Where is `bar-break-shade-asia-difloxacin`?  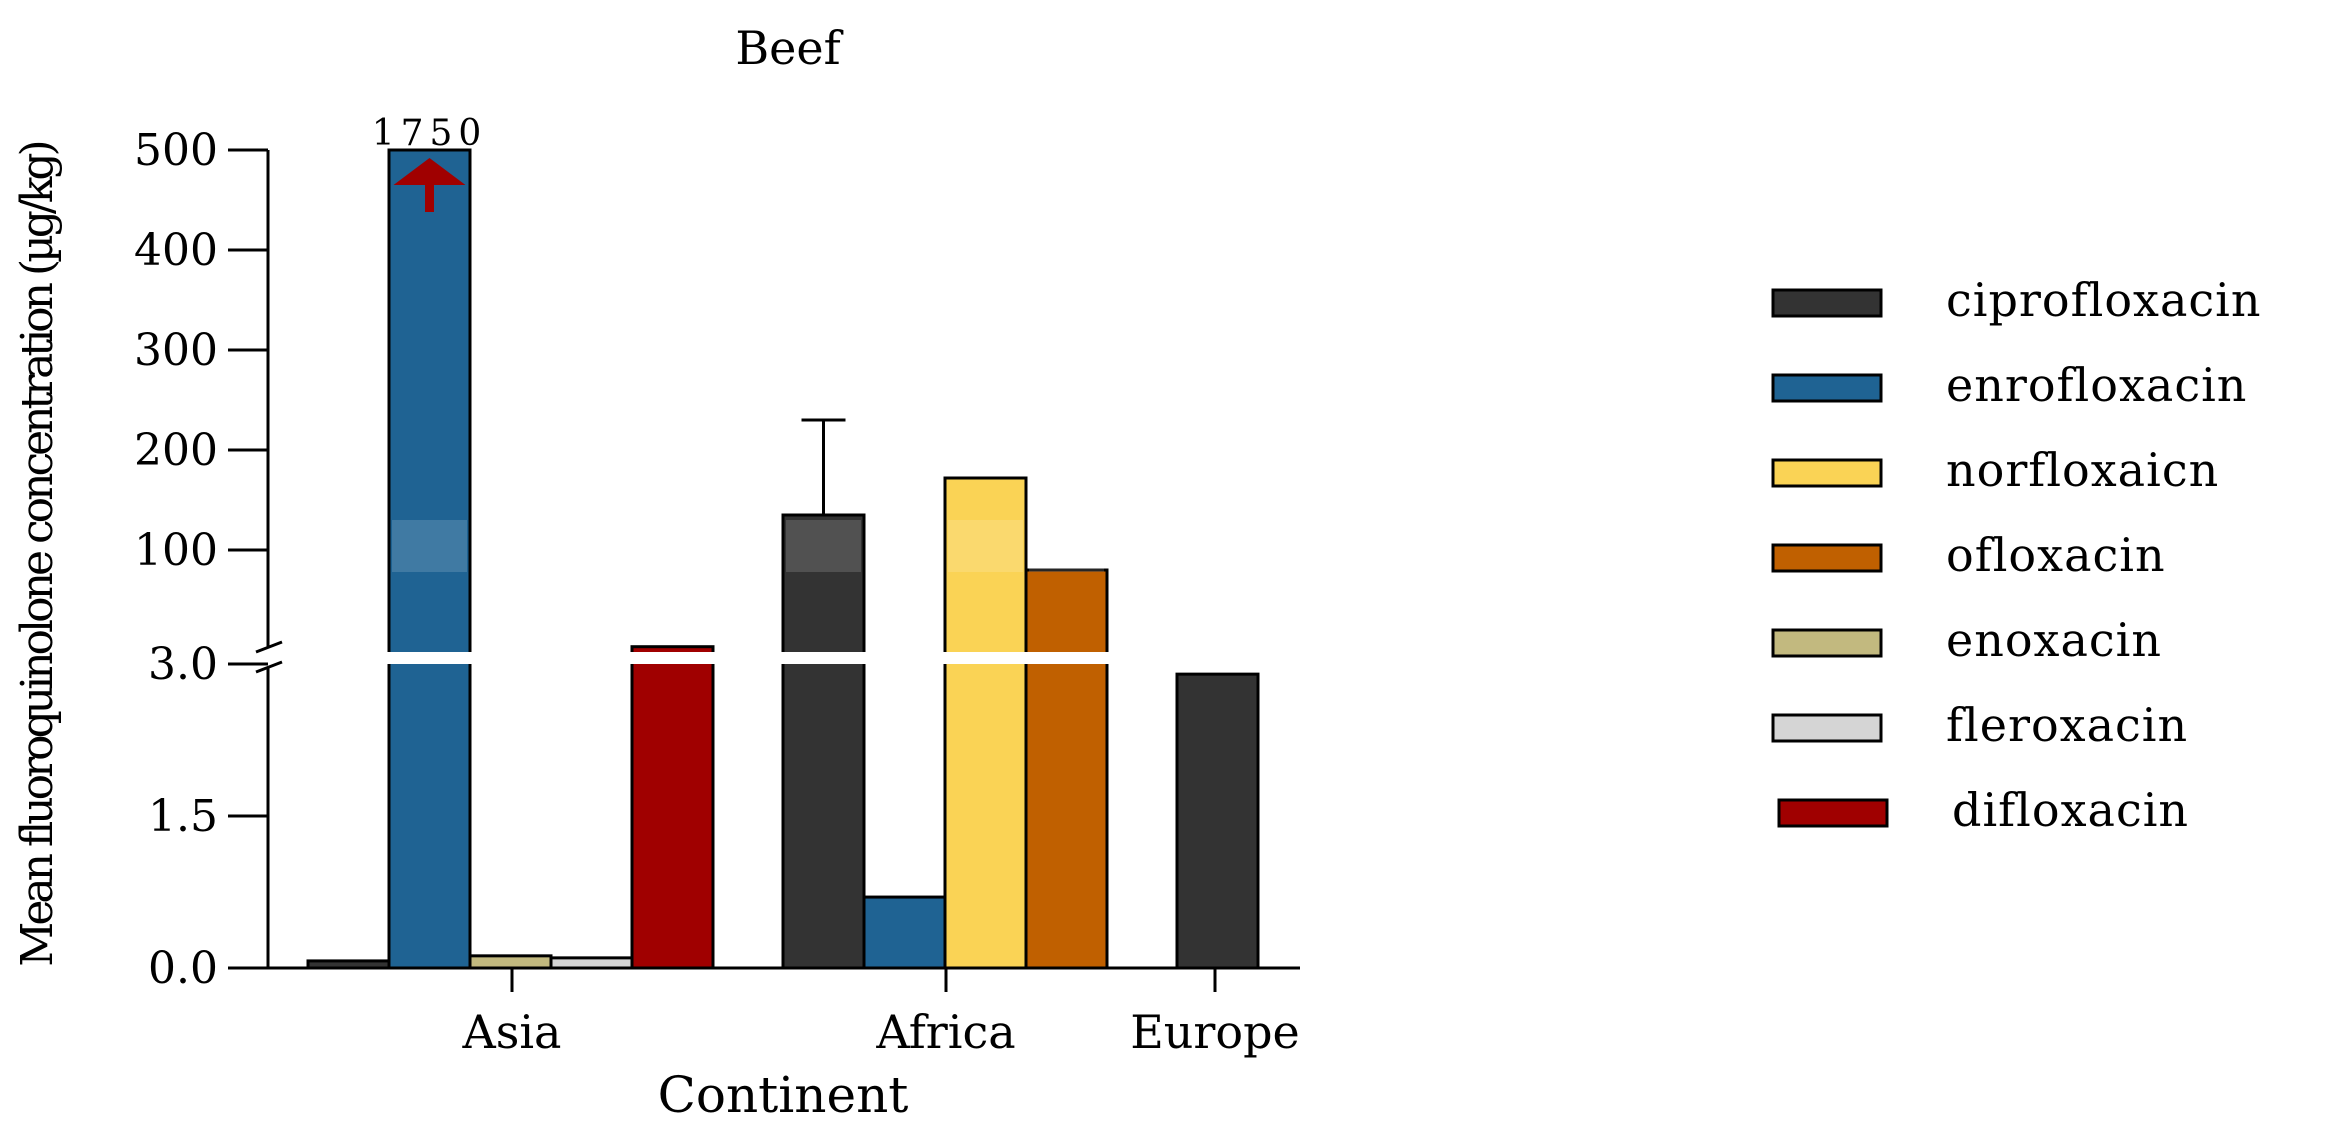
bar-break-shade-asia-difloxacin is located at coordinates (672, 546).